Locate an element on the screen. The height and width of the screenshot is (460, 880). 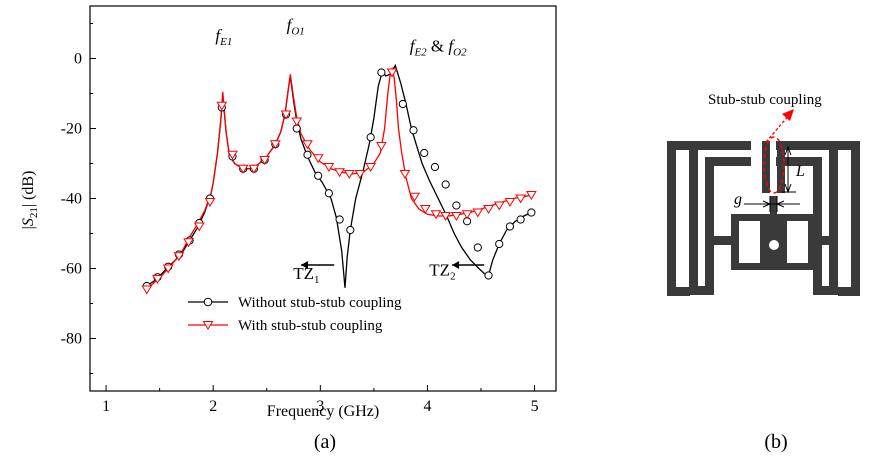
dimension-L: L is located at coordinates (793, 169).